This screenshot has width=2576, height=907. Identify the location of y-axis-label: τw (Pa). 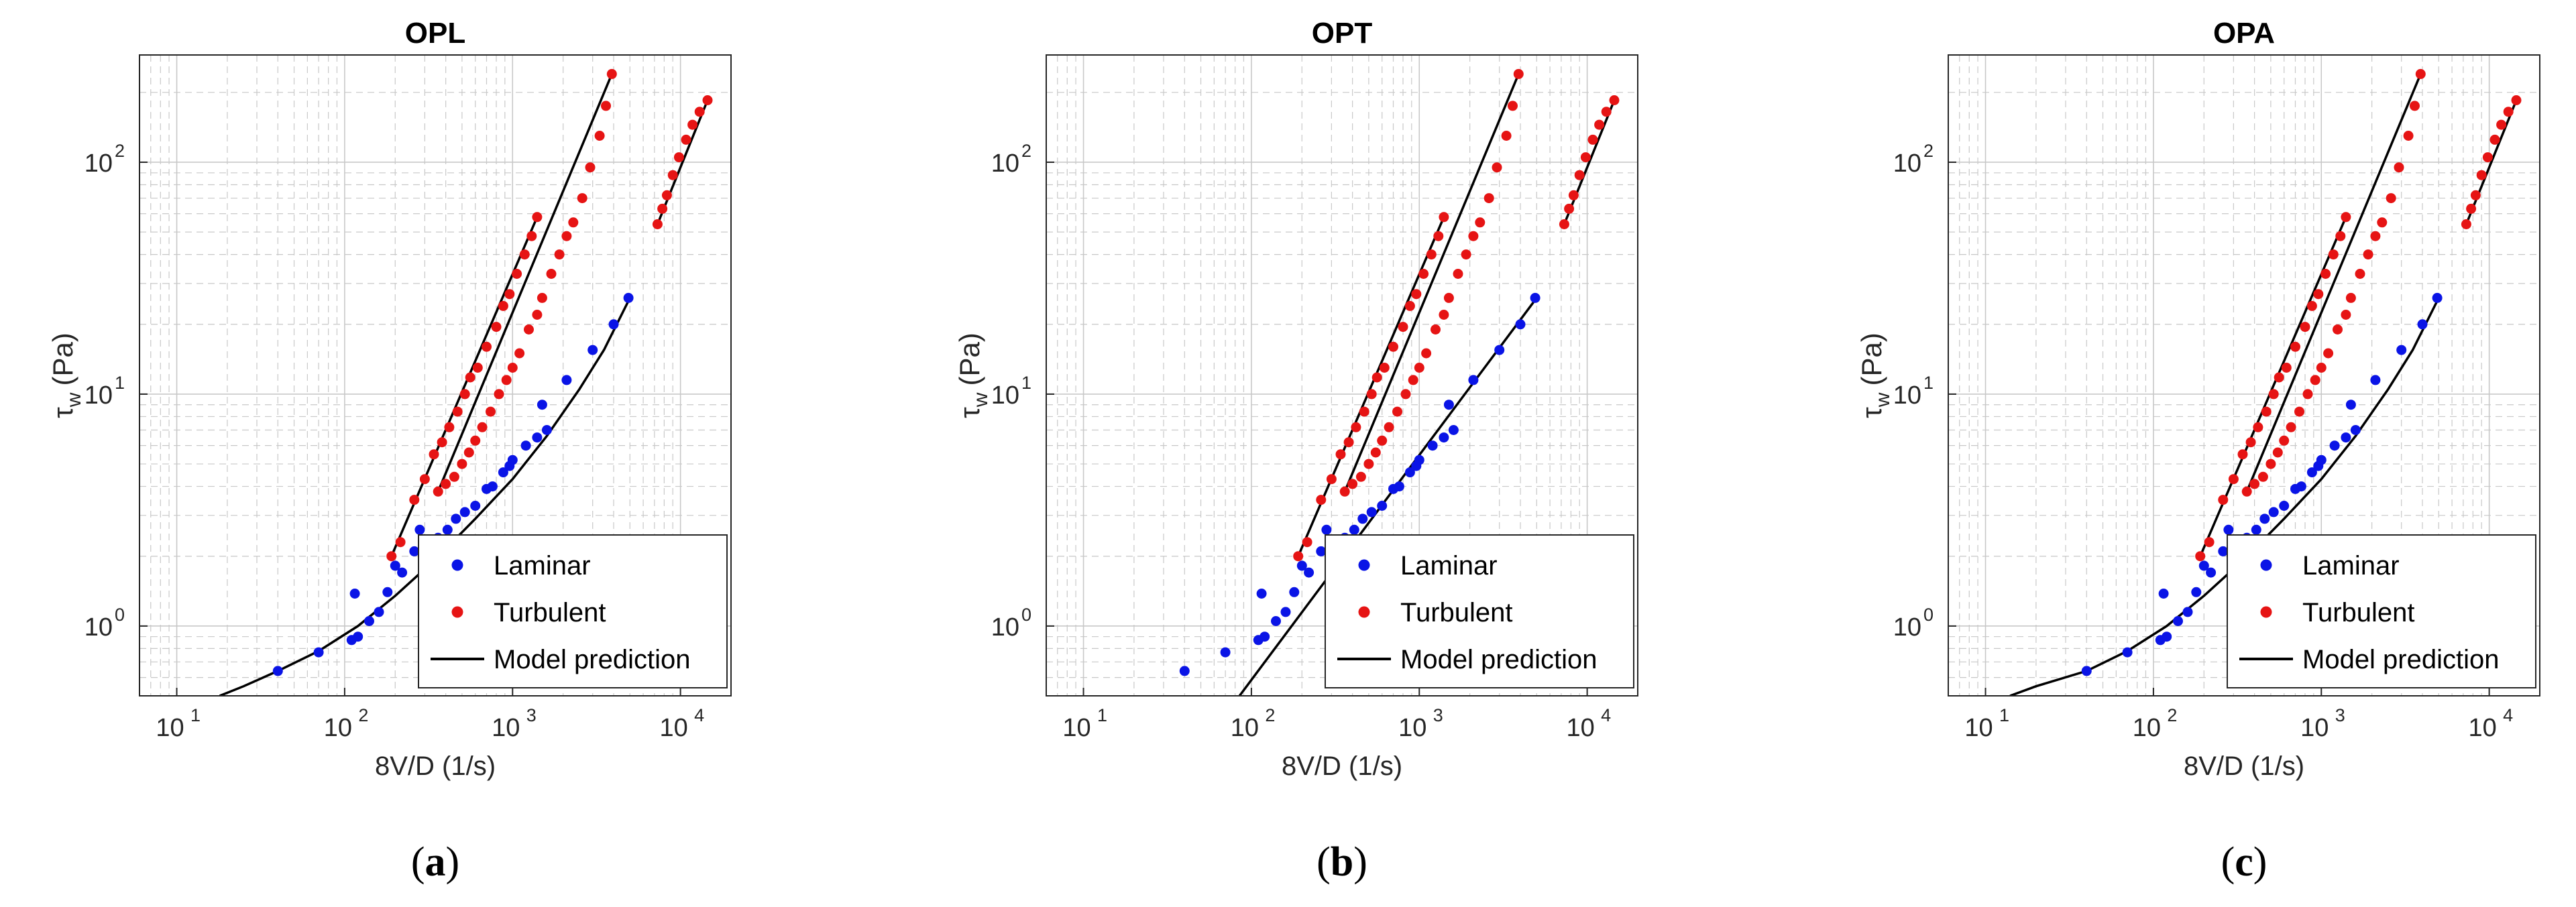
(973, 375).